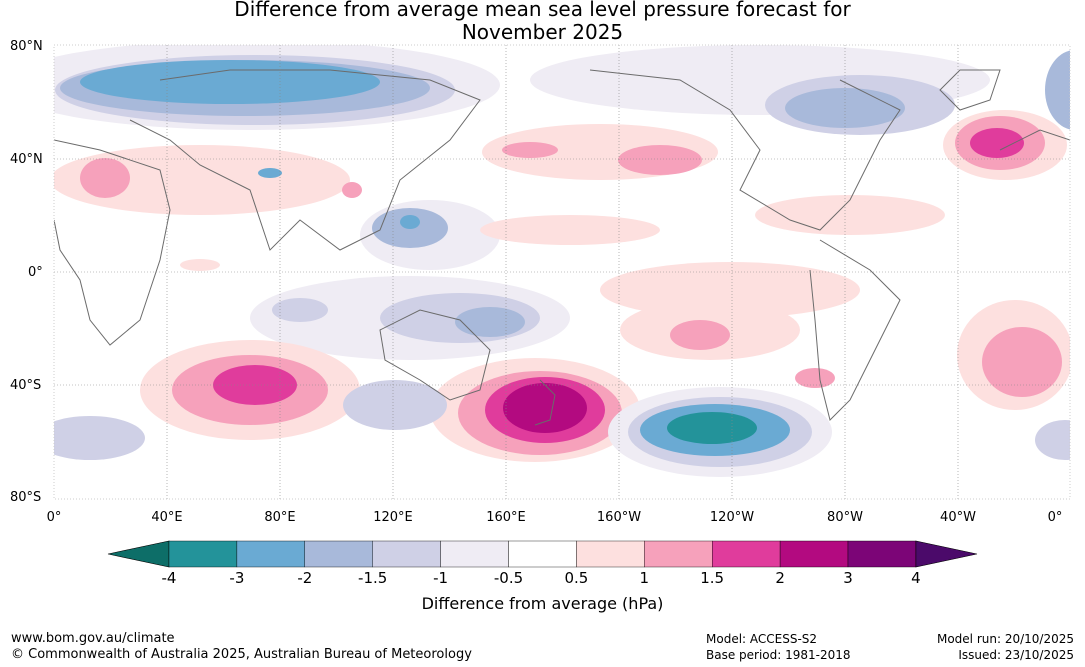 This screenshot has height=667, width=1085. I want to click on lon-label-160w: 160°W, so click(619, 517).